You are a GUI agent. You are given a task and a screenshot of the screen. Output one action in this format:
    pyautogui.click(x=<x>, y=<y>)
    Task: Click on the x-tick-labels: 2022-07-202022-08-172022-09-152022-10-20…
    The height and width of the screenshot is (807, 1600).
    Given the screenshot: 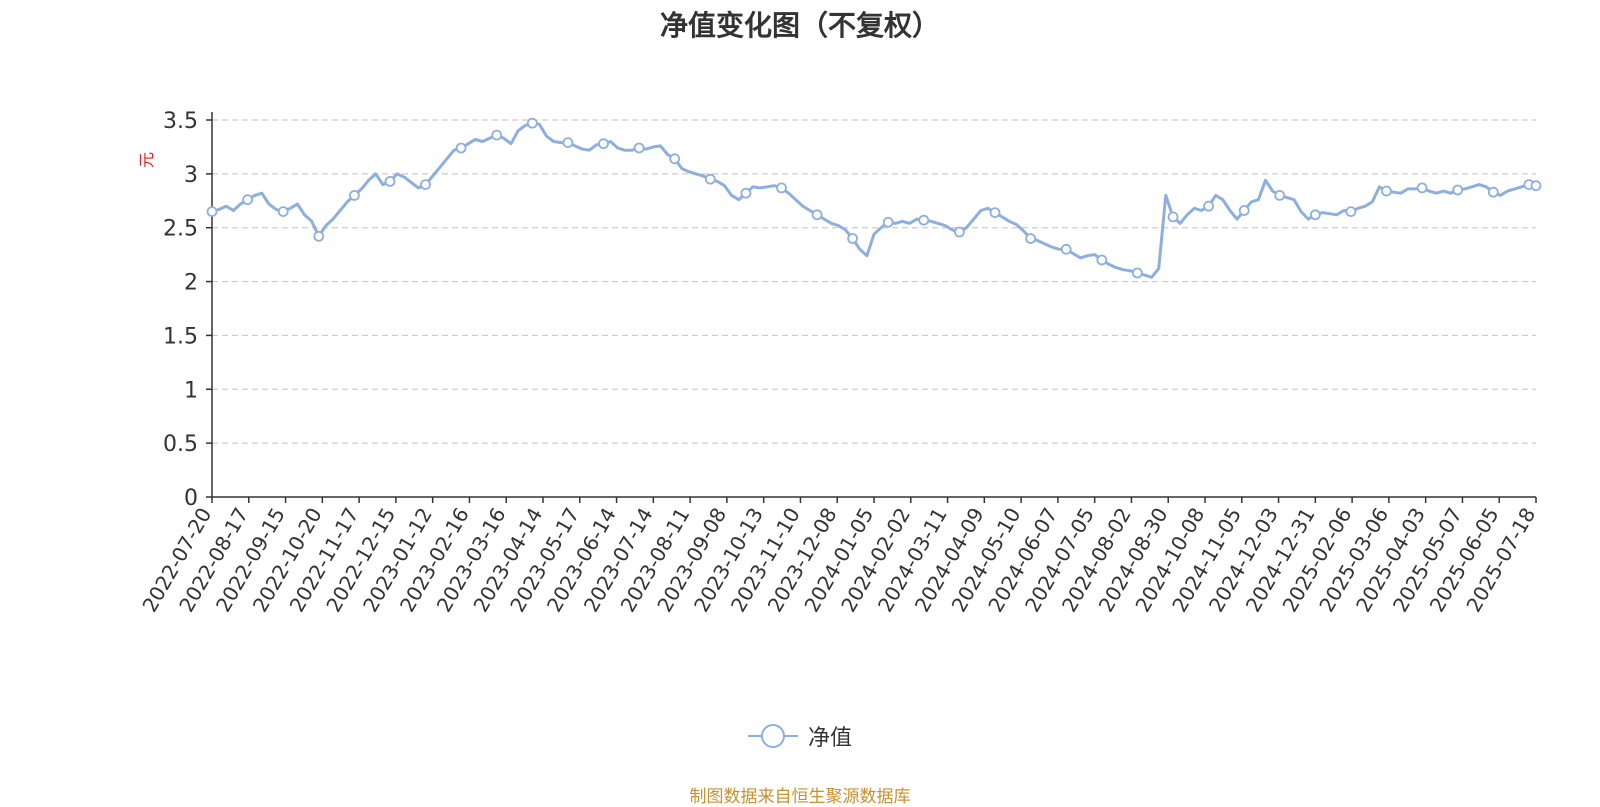 What is the action you would take?
    pyautogui.click(x=838, y=559)
    